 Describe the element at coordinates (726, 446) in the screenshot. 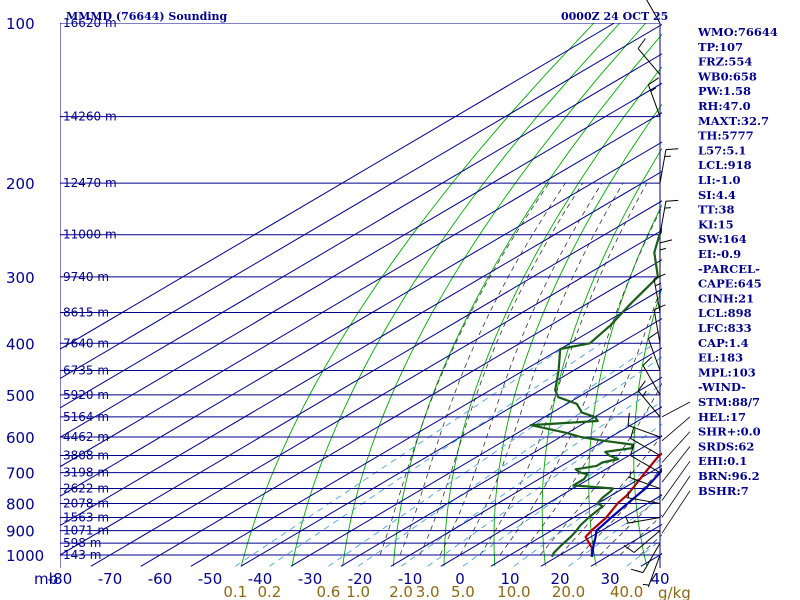

I see `index-value: SRDS:62` at that location.